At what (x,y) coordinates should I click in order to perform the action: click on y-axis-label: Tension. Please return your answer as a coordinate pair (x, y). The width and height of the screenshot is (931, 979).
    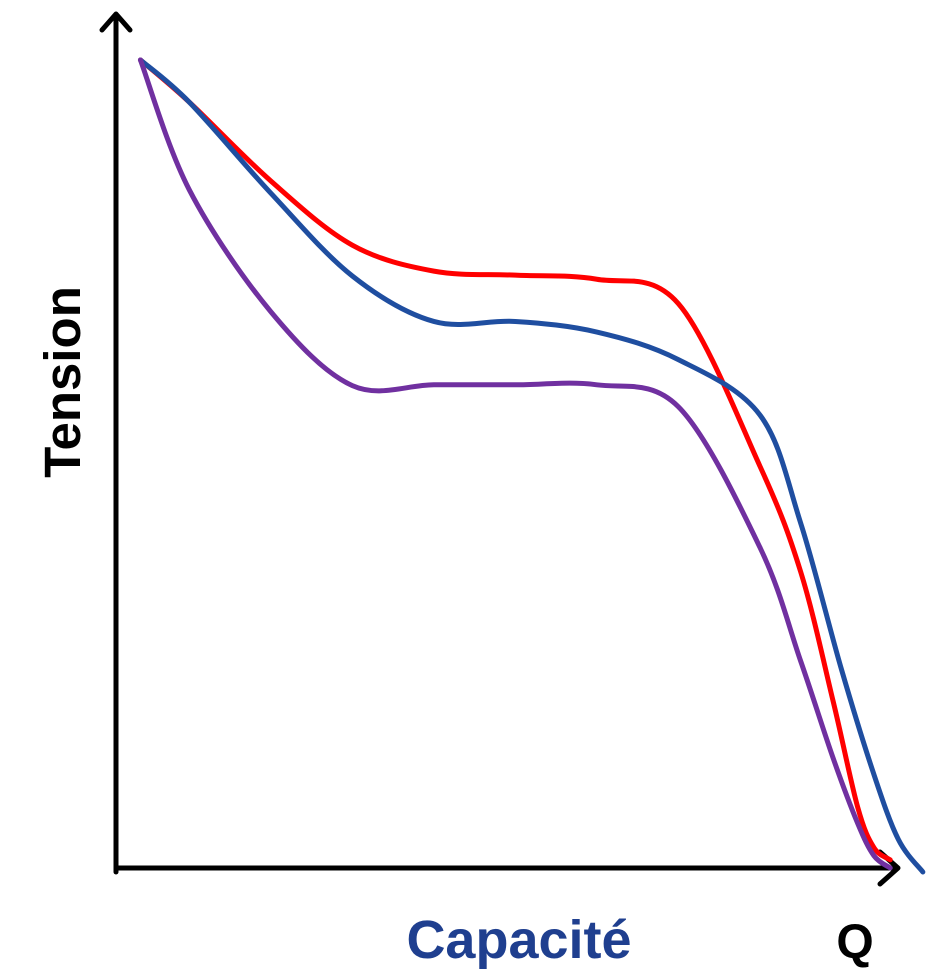
    Looking at the image, I should click on (62, 382).